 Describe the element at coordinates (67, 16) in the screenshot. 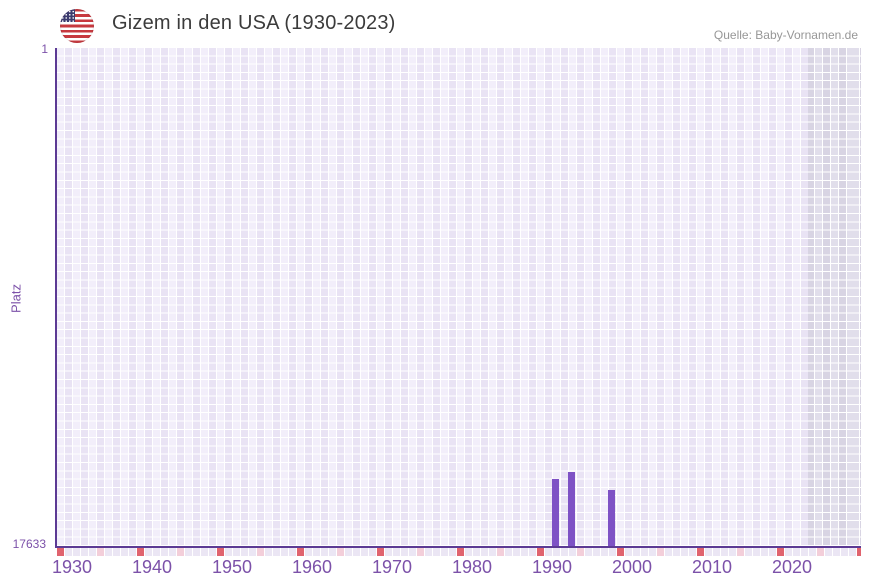

I see `flag-canton-stars` at that location.